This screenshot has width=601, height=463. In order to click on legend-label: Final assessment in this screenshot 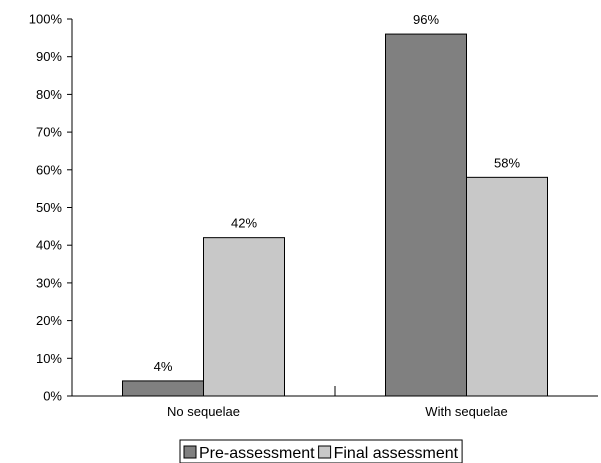, I will do `click(396, 453)`.